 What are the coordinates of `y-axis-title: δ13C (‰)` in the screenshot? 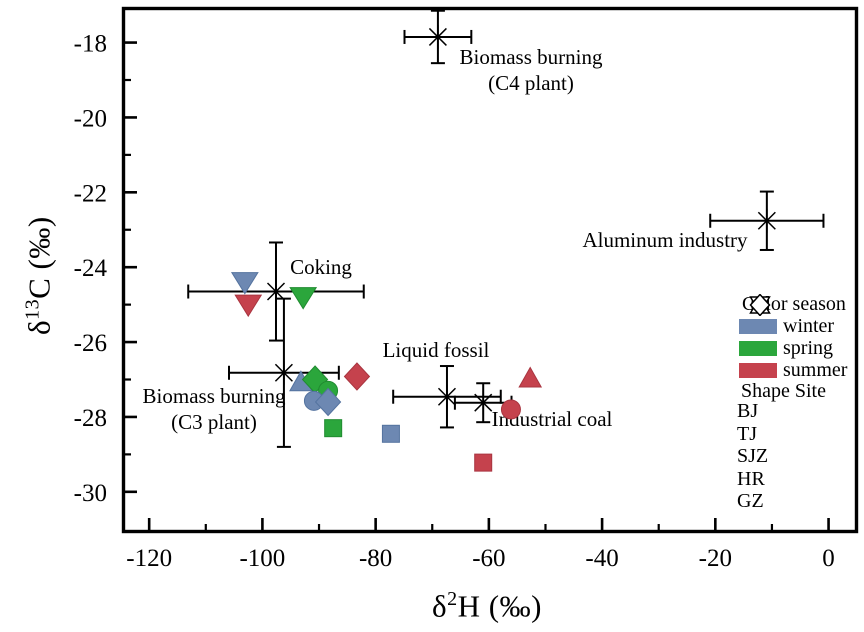 It's located at (35, 276).